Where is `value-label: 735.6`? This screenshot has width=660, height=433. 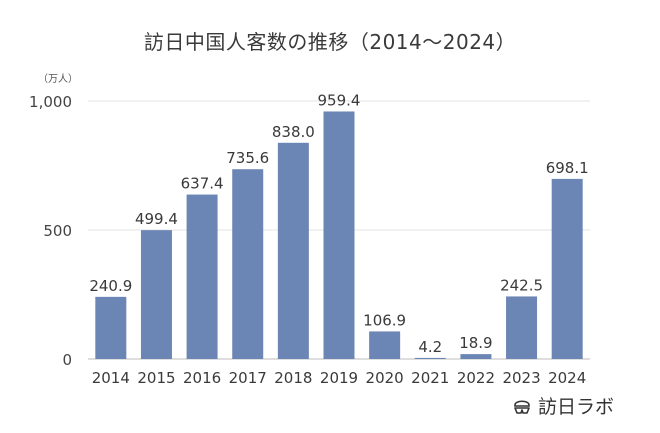
value-label: 735.6 is located at coordinates (247, 158).